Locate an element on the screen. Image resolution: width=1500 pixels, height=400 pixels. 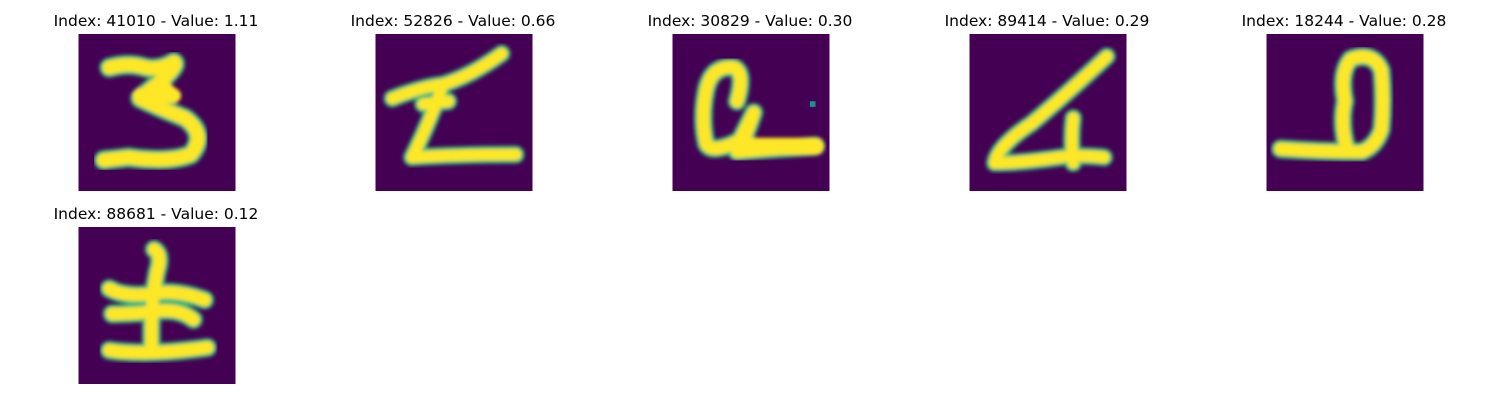
panel-title: Index: 30829 - Value: 0.30 is located at coordinates (750, 21).